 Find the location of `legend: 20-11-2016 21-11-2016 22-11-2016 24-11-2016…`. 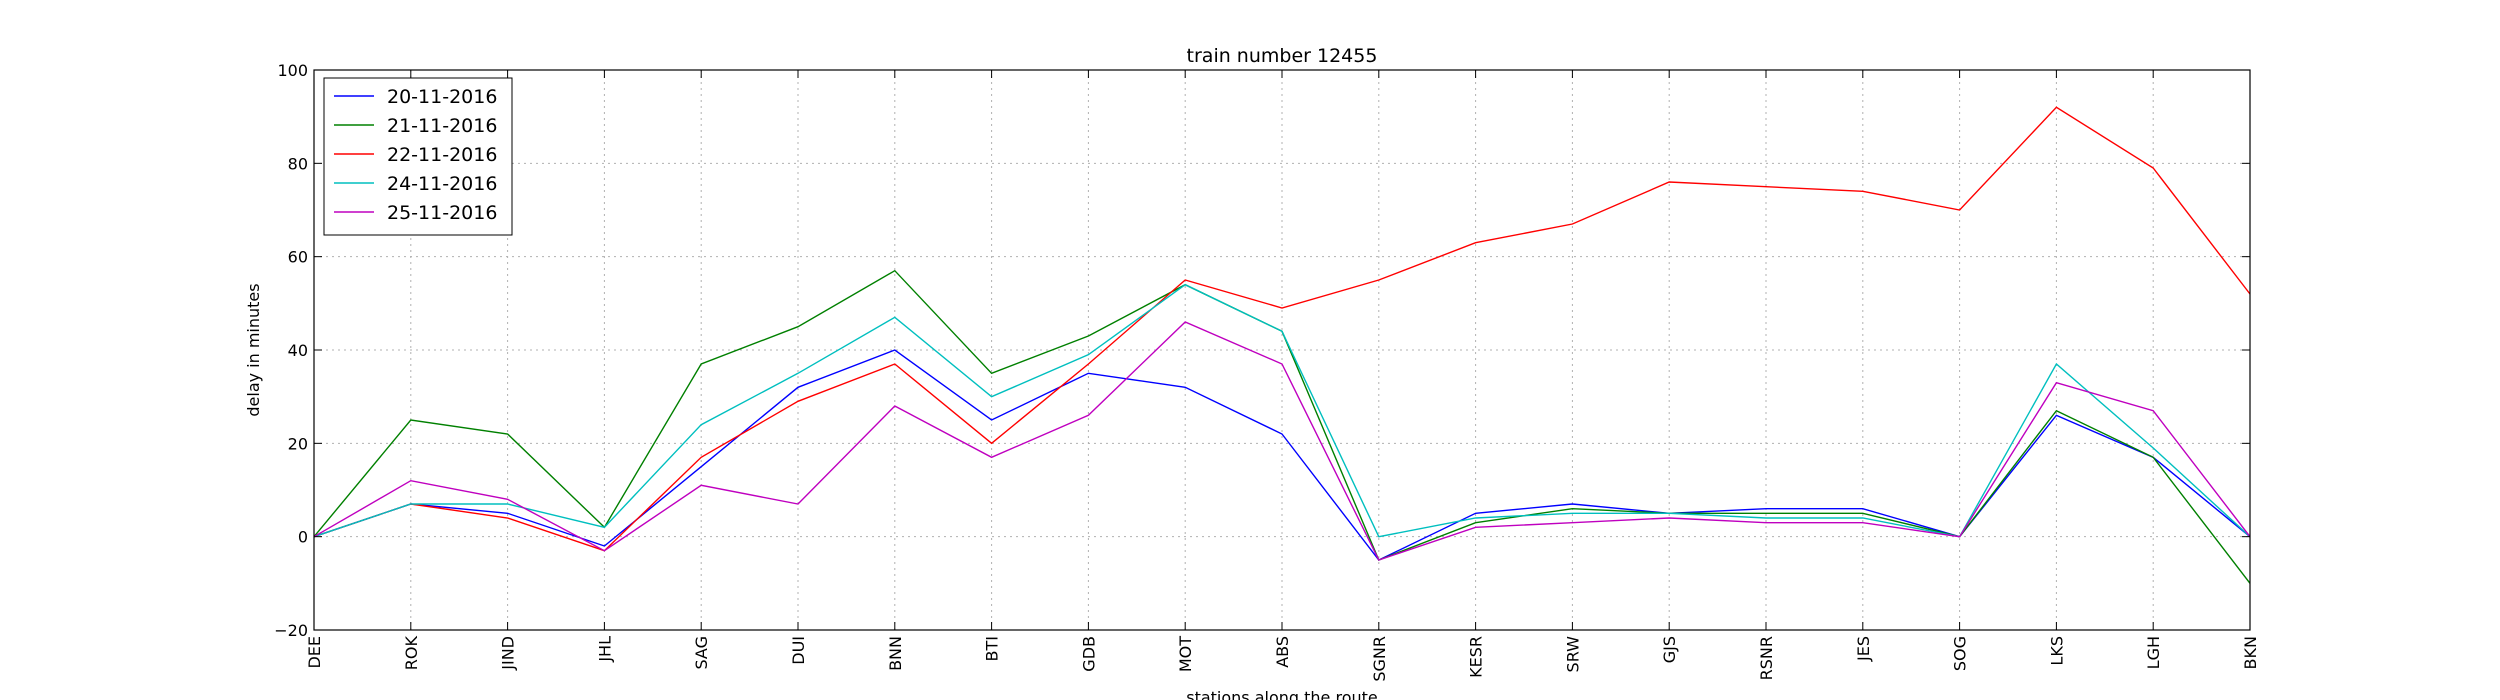

legend: 20-11-2016 21-11-2016 22-11-2016 24-11-2016… is located at coordinates (418, 156).